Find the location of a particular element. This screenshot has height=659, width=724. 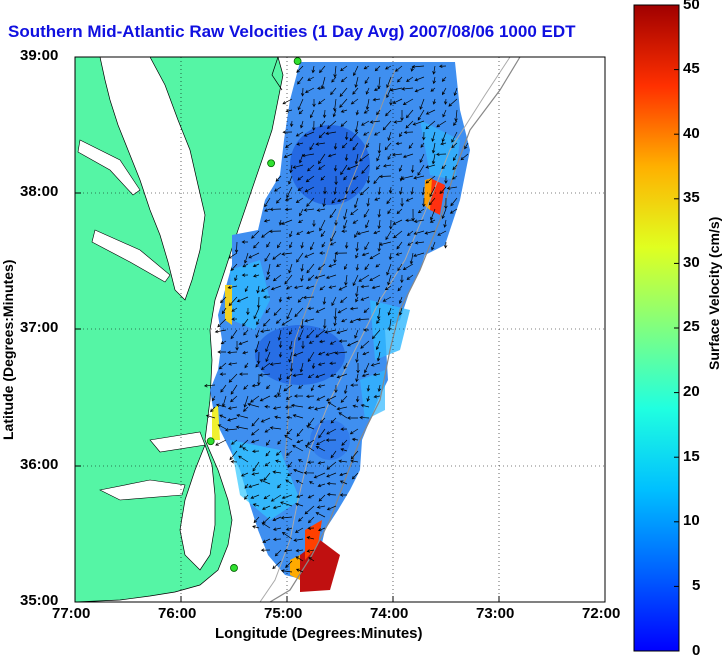

colorbar-tick-label: 10 is located at coordinates (691, 520).